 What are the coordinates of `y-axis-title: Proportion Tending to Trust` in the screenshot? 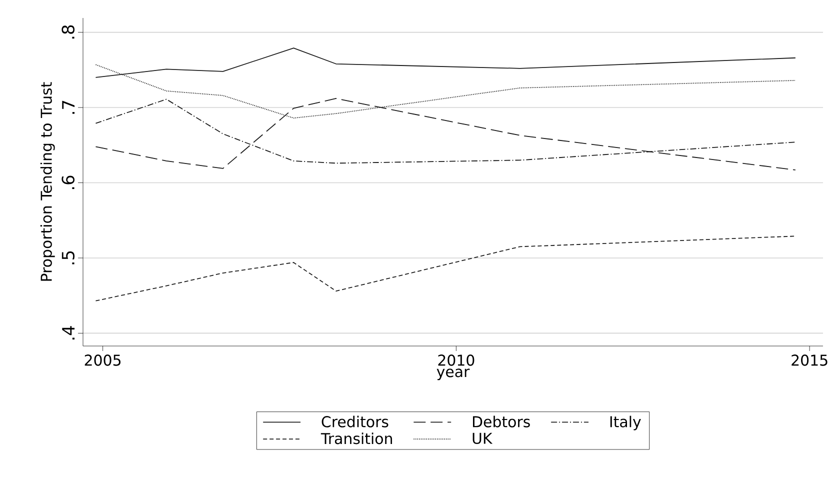 It's located at (47, 181).